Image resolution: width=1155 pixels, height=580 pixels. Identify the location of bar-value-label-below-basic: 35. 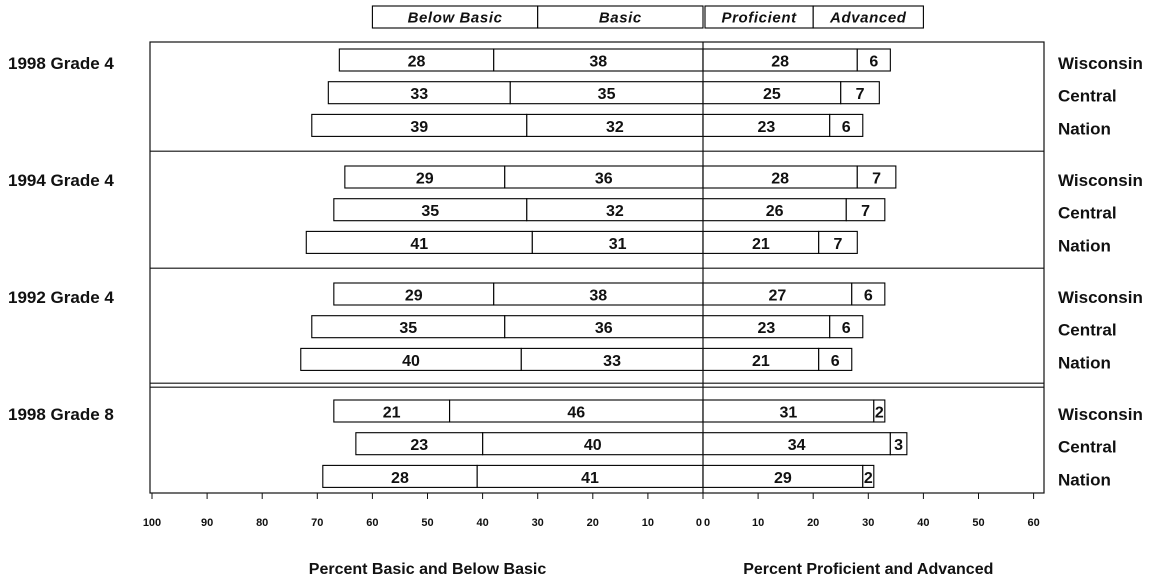
(408, 328).